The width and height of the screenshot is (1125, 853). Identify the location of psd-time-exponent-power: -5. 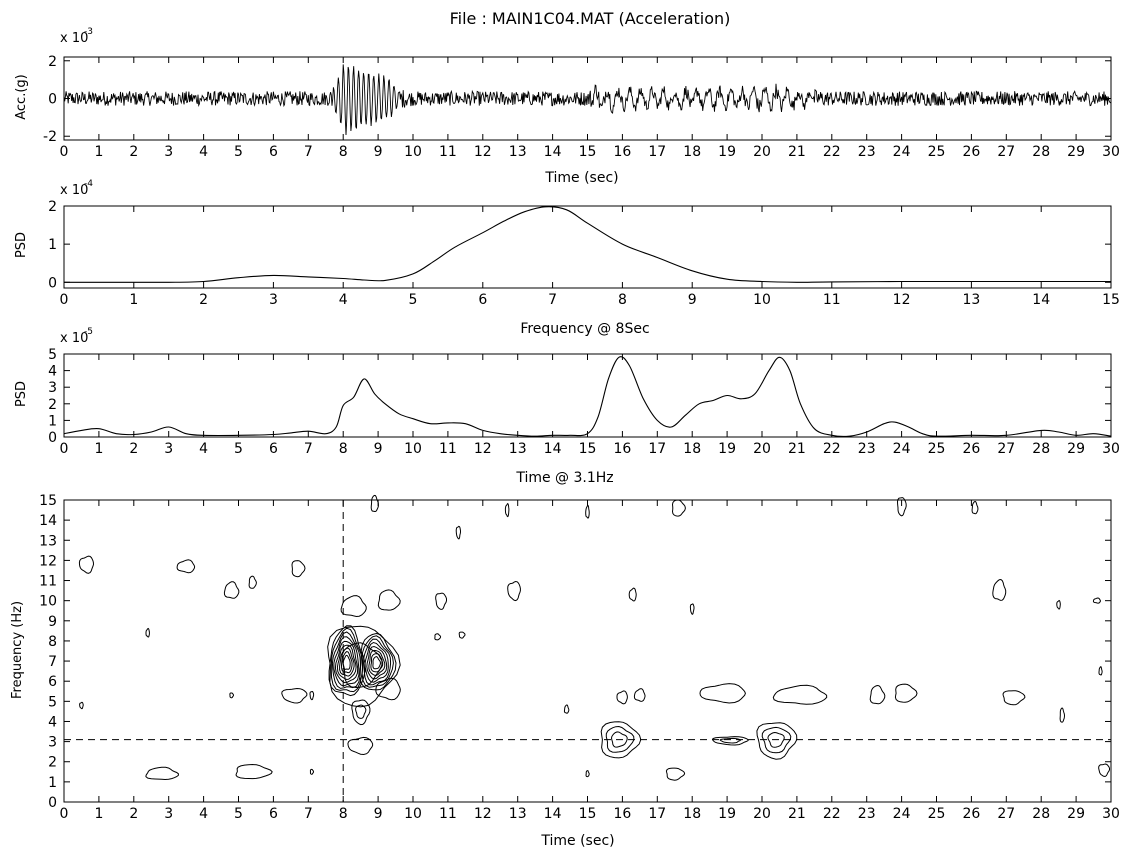
(88, 332).